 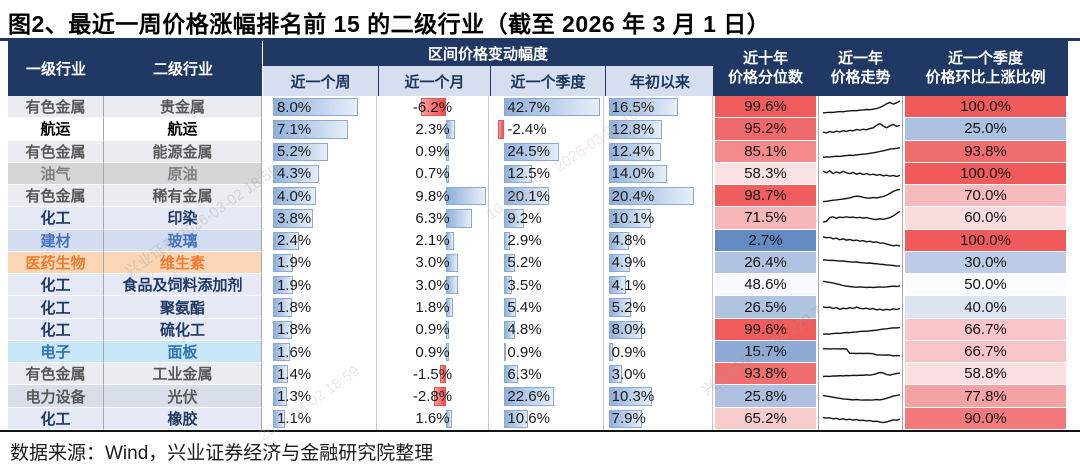 What do you see at coordinates (294, 152) in the screenshot?
I see `value-text: 5.2%` at bounding box center [294, 152].